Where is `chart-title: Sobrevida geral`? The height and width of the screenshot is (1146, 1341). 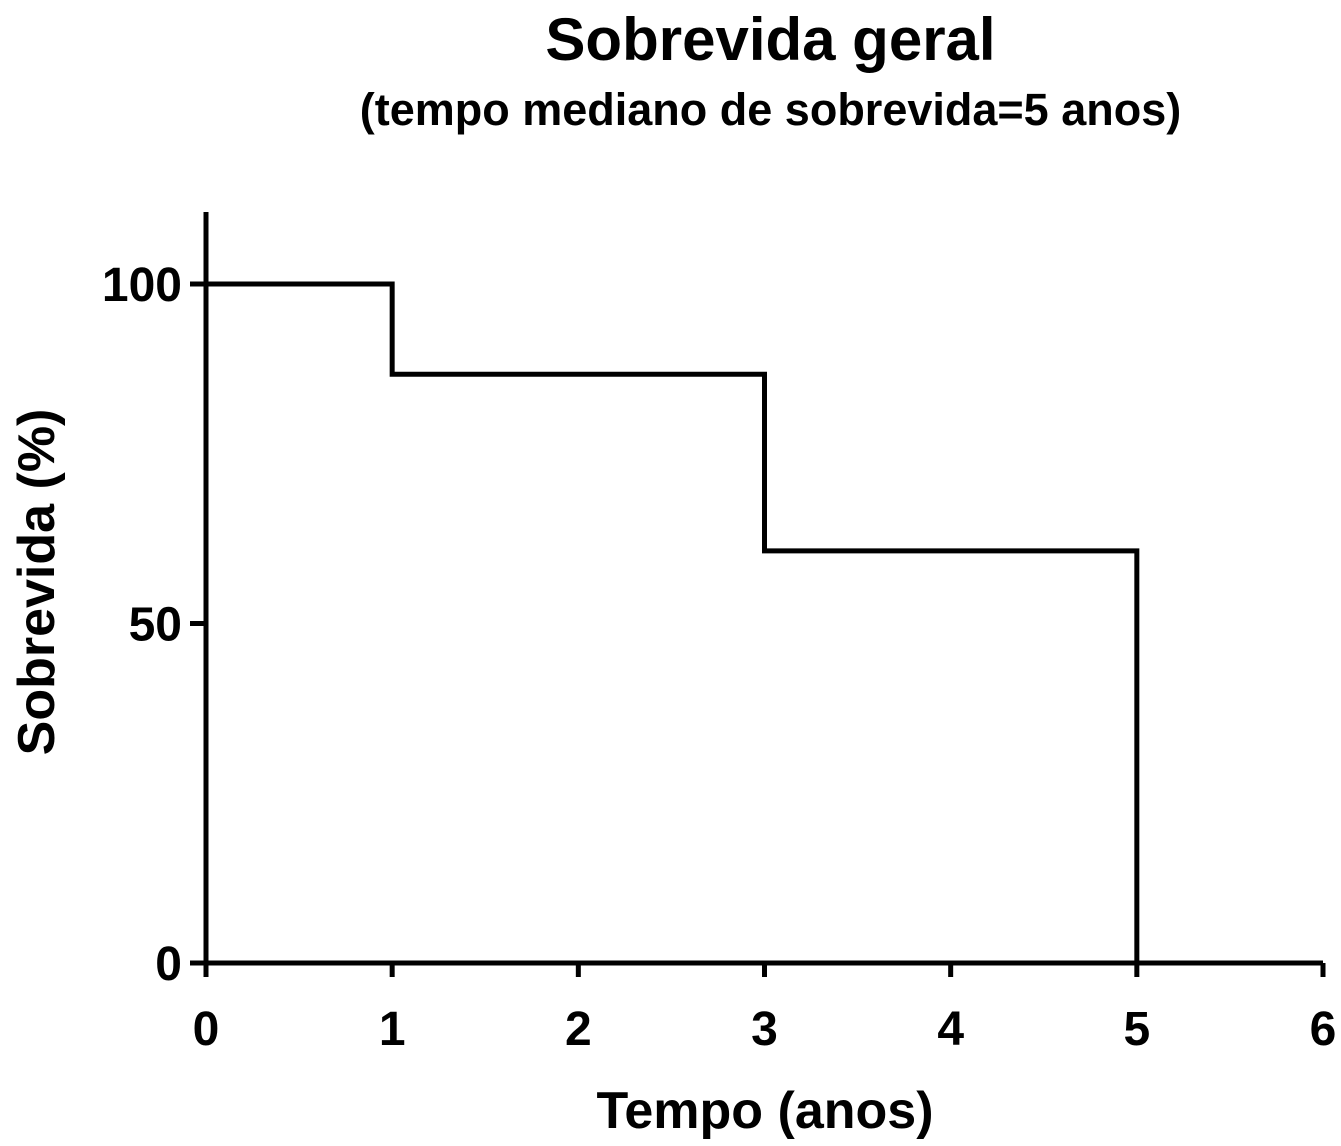 chart-title: Sobrevida geral is located at coordinates (770, 39).